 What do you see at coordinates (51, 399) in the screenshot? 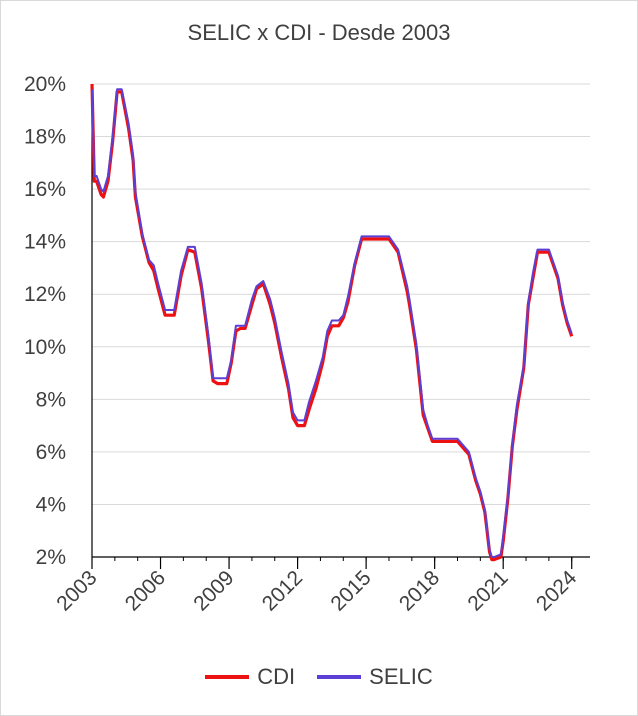
I see `y-tick-label: 8%` at bounding box center [51, 399].